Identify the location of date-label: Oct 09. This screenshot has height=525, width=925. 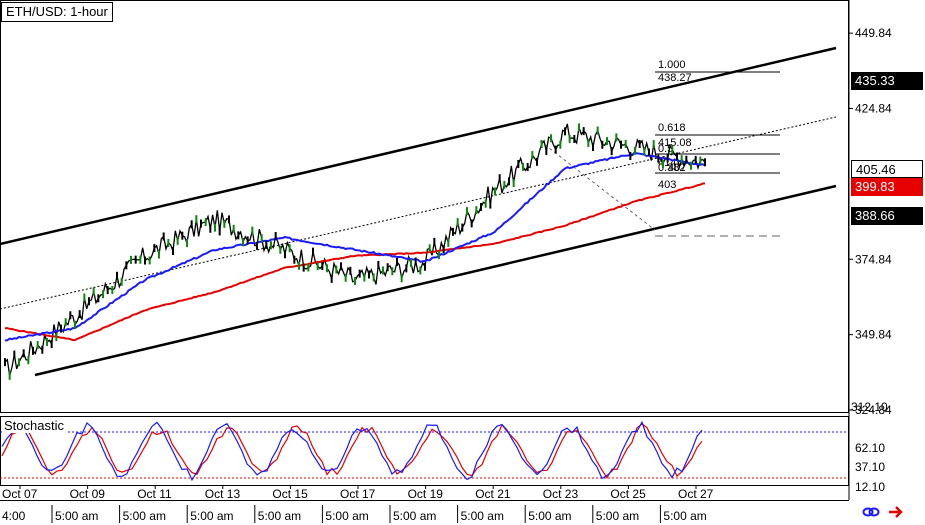
(88, 494).